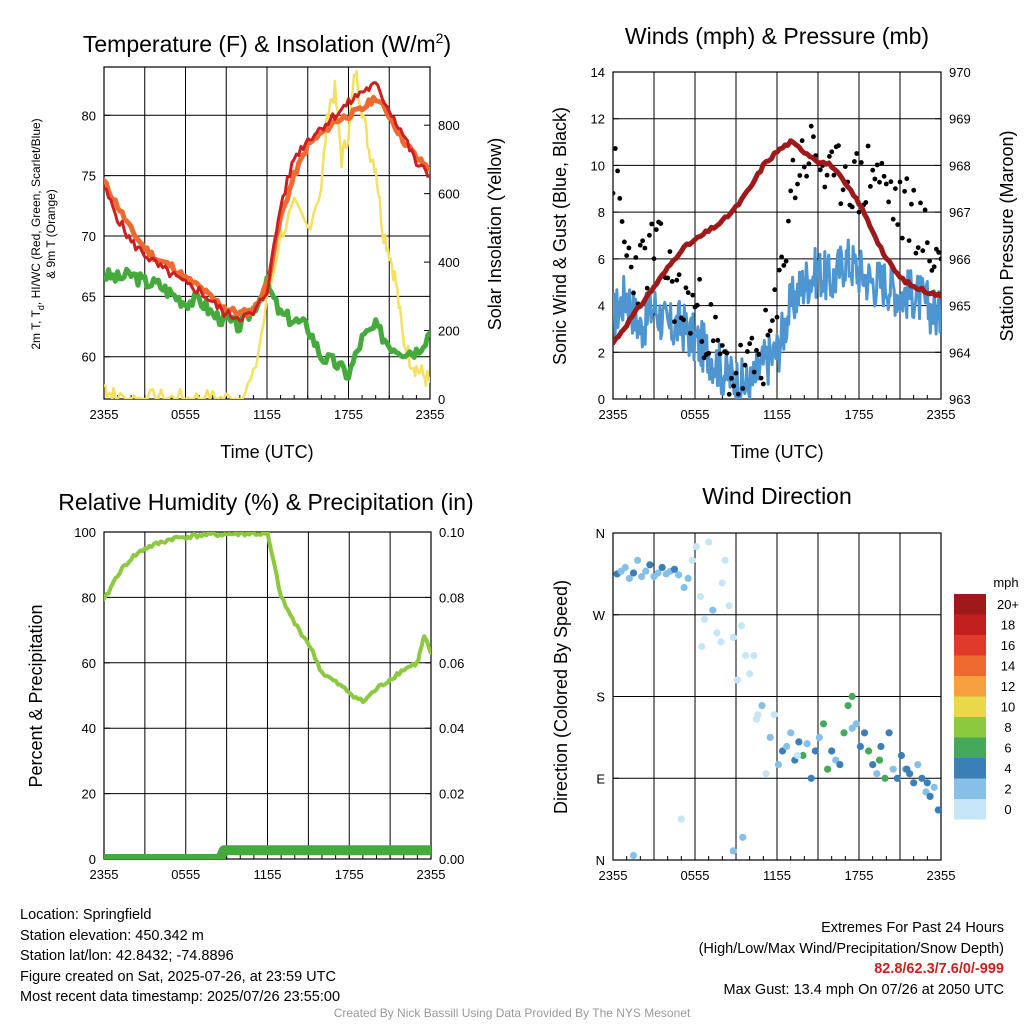 The height and width of the screenshot is (1024, 1024). I want to click on wind-y-tick-label: 2, so click(601, 352).